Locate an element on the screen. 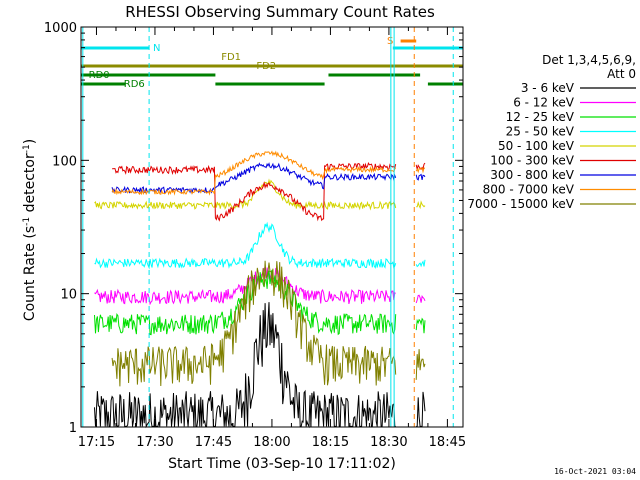 The height and width of the screenshot is (480, 640). y-label-end: ) is located at coordinates (30, 141).